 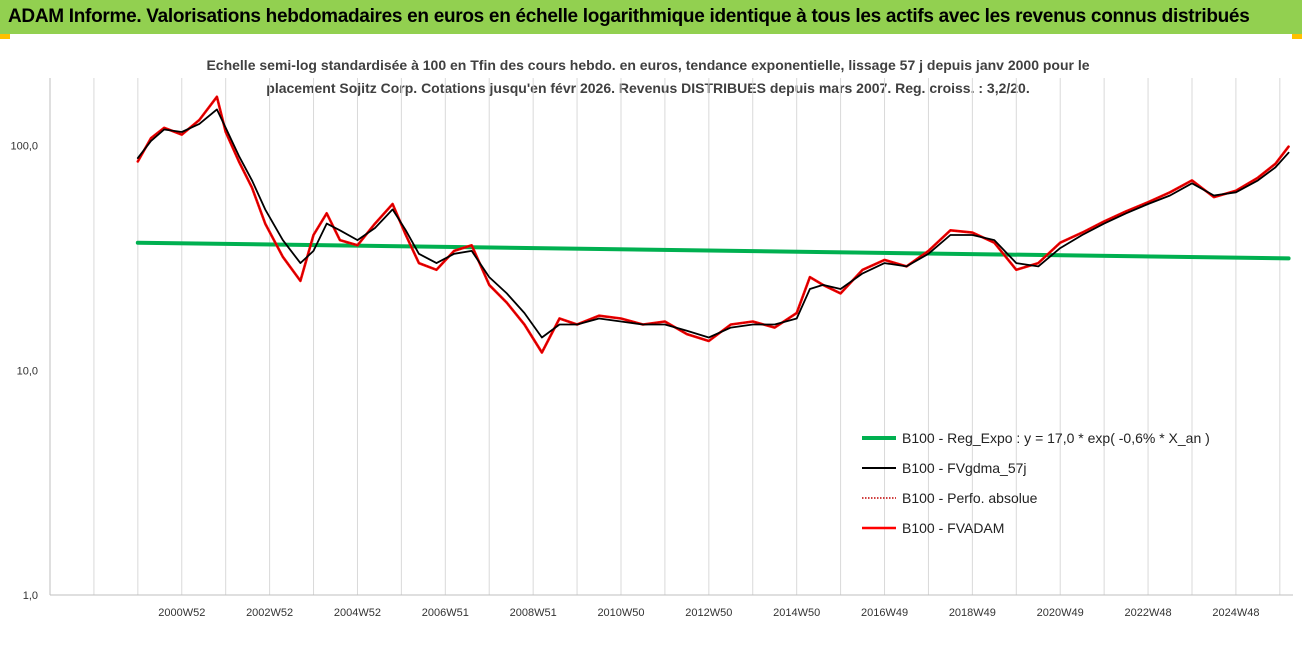 What do you see at coordinates (357, 613) in the screenshot?
I see `x-tick-label: 2004W52` at bounding box center [357, 613].